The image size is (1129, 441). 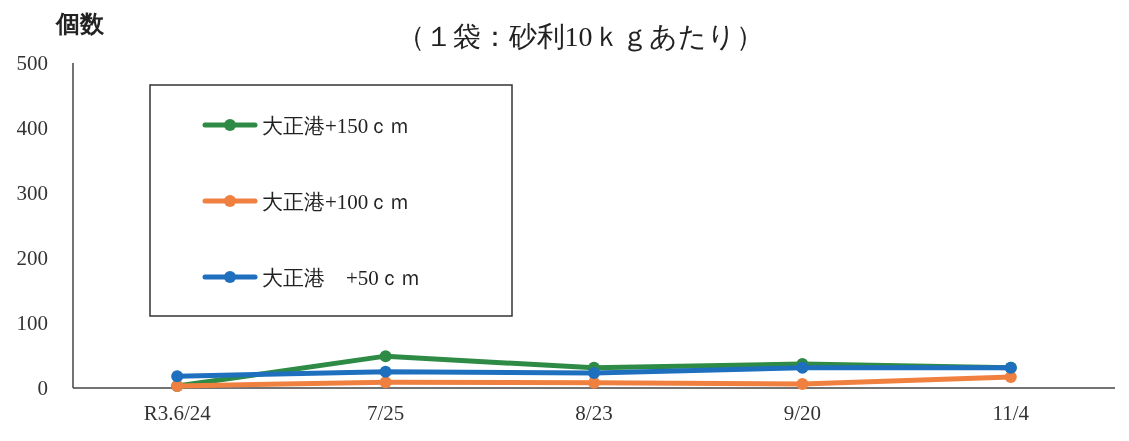 What do you see at coordinates (336, 202) in the screenshot?
I see `legend-label: 大正港+100ｃｍ` at bounding box center [336, 202].